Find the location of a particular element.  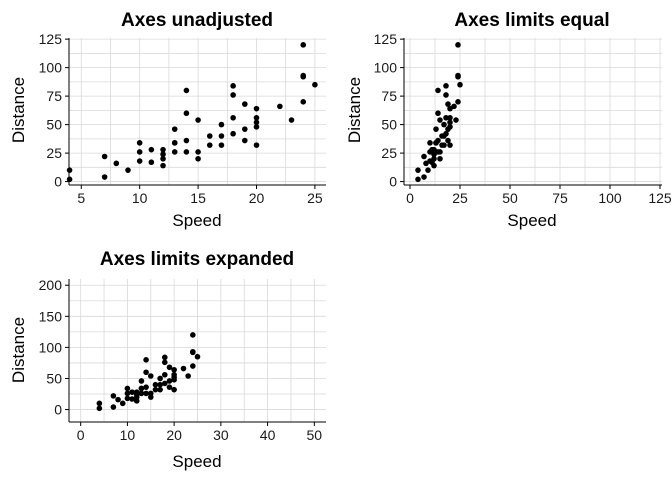

x-tick-label: 40 is located at coordinates (268, 435).